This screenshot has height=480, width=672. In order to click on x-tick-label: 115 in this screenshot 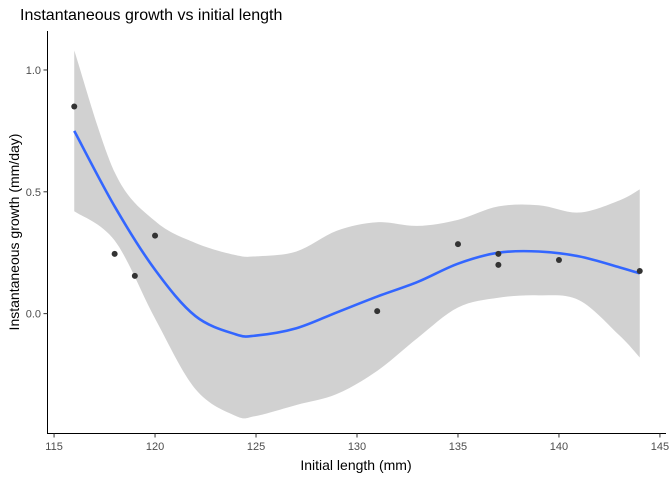, I will do `click(54, 447)`.